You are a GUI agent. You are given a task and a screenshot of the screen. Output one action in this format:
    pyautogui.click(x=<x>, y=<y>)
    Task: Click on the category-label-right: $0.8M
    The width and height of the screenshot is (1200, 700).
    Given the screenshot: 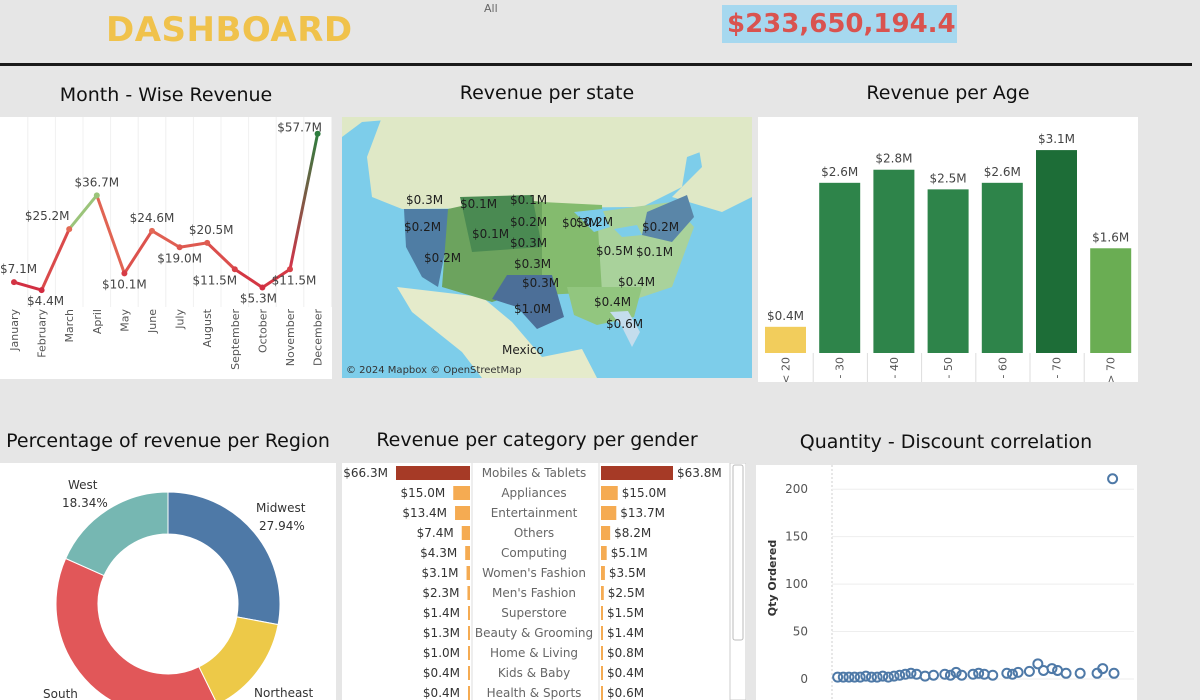 What is the action you would take?
    pyautogui.click(x=625, y=653)
    